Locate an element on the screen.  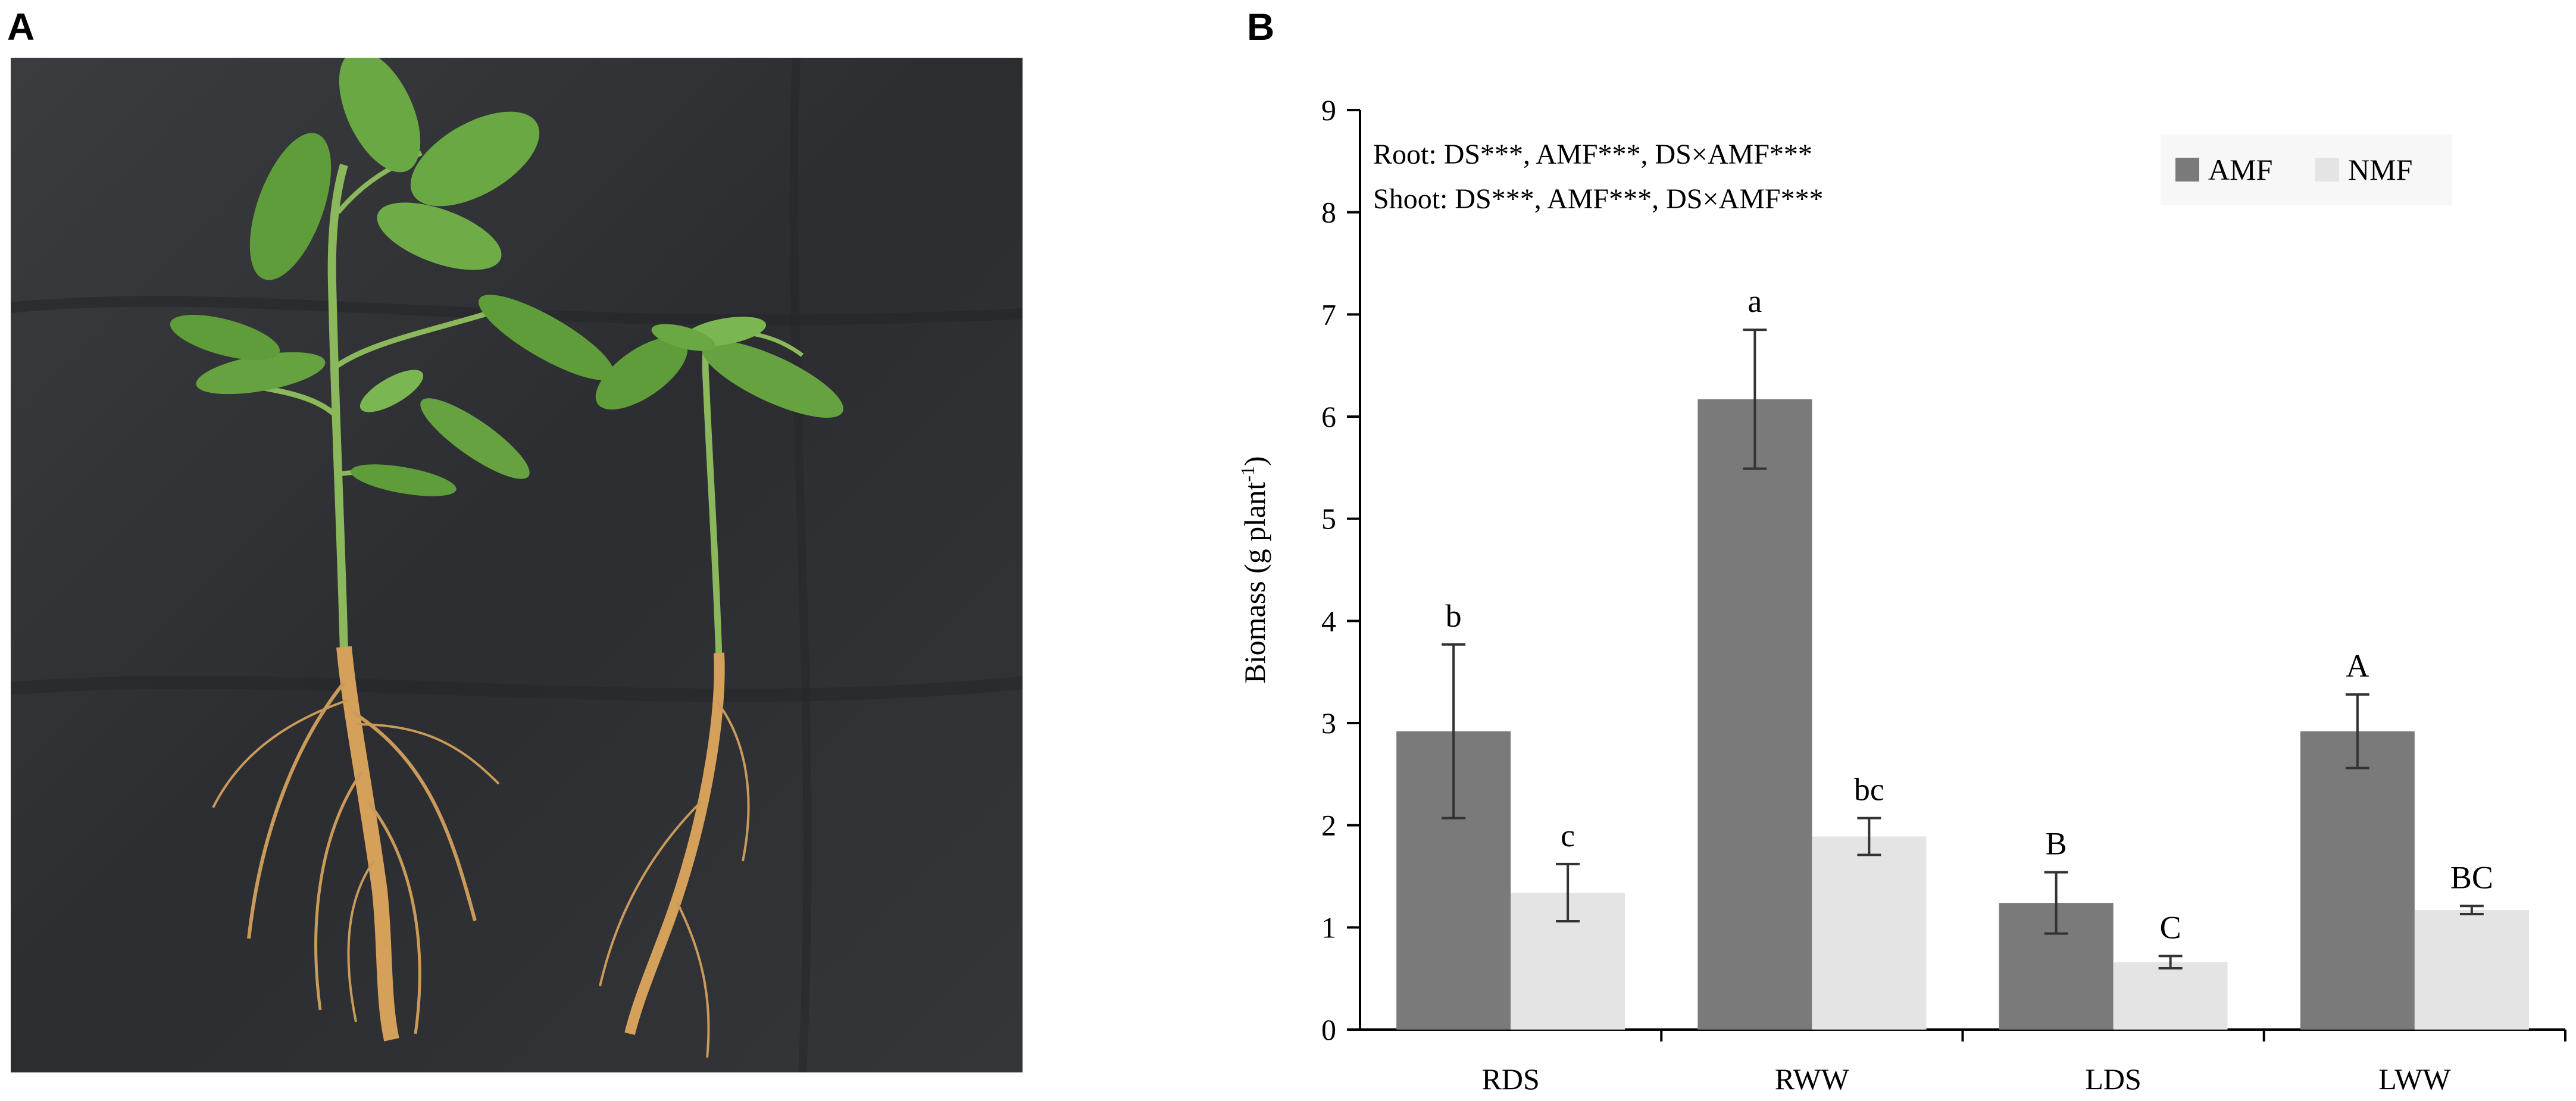
y-tick-label: 6 is located at coordinates (1328, 416).